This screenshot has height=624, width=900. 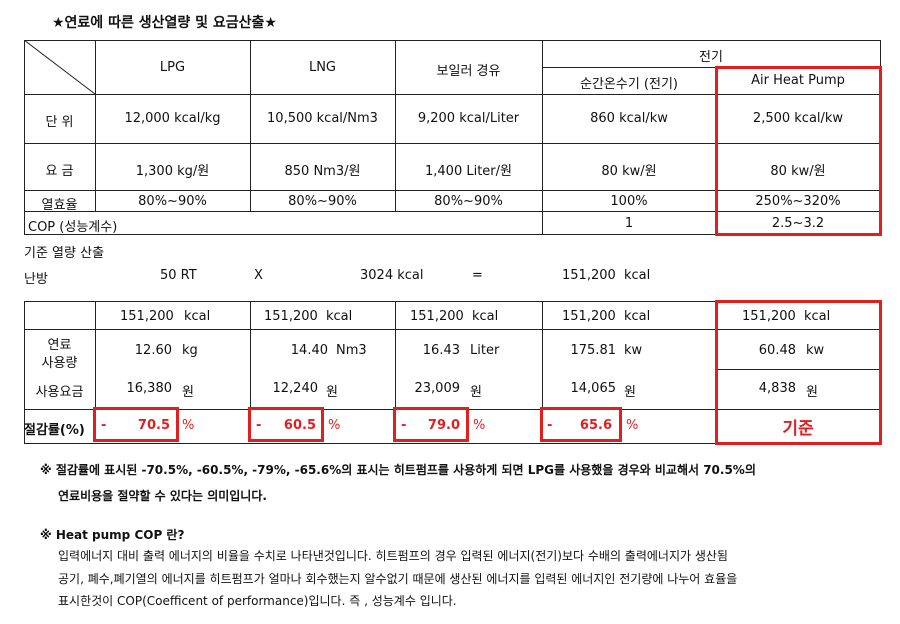 I want to click on saving-lng-value: 60.5, so click(x=299, y=425).